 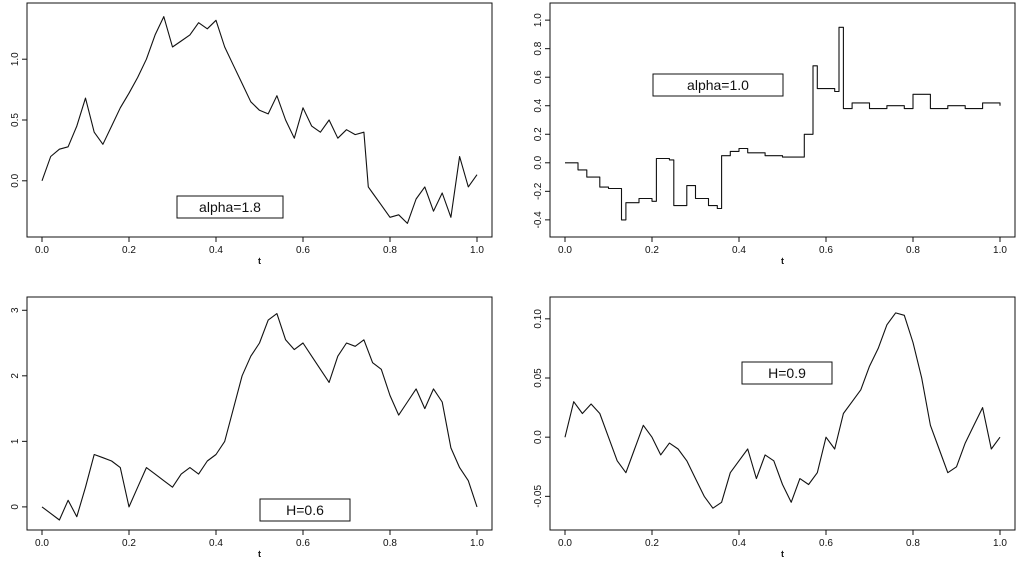 What do you see at coordinates (15, 376) in the screenshot?
I see `y-tick-label: 2` at bounding box center [15, 376].